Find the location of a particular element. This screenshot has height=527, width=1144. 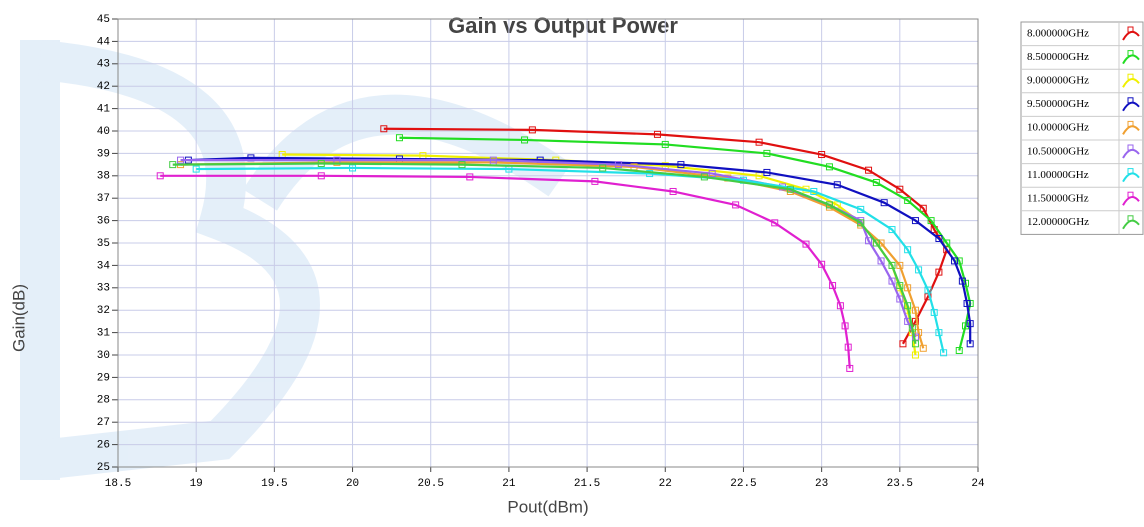

x-tick-label: 21 is located at coordinates (509, 484).